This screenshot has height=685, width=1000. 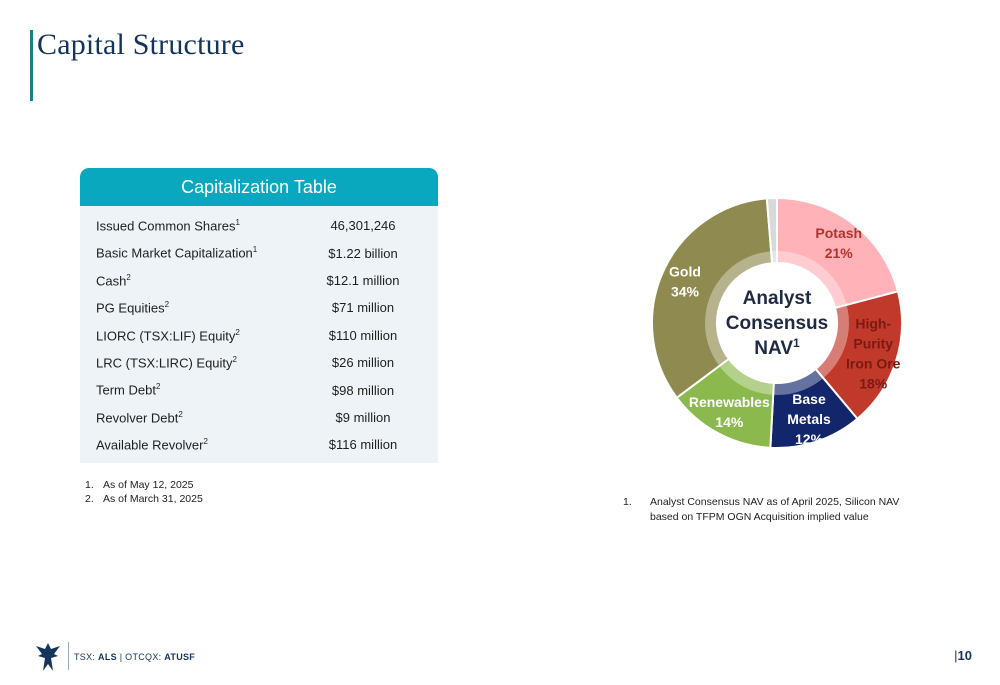 What do you see at coordinates (133, 308) in the screenshot?
I see `row-label: PG Equities2` at bounding box center [133, 308].